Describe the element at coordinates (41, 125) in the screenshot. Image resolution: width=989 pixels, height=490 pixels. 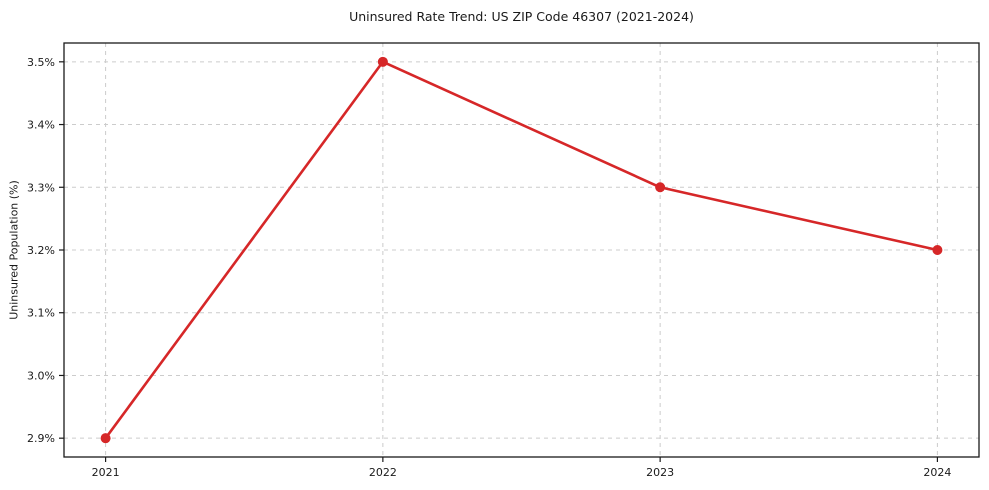
I see `y-tick-label: 3.4%` at that location.